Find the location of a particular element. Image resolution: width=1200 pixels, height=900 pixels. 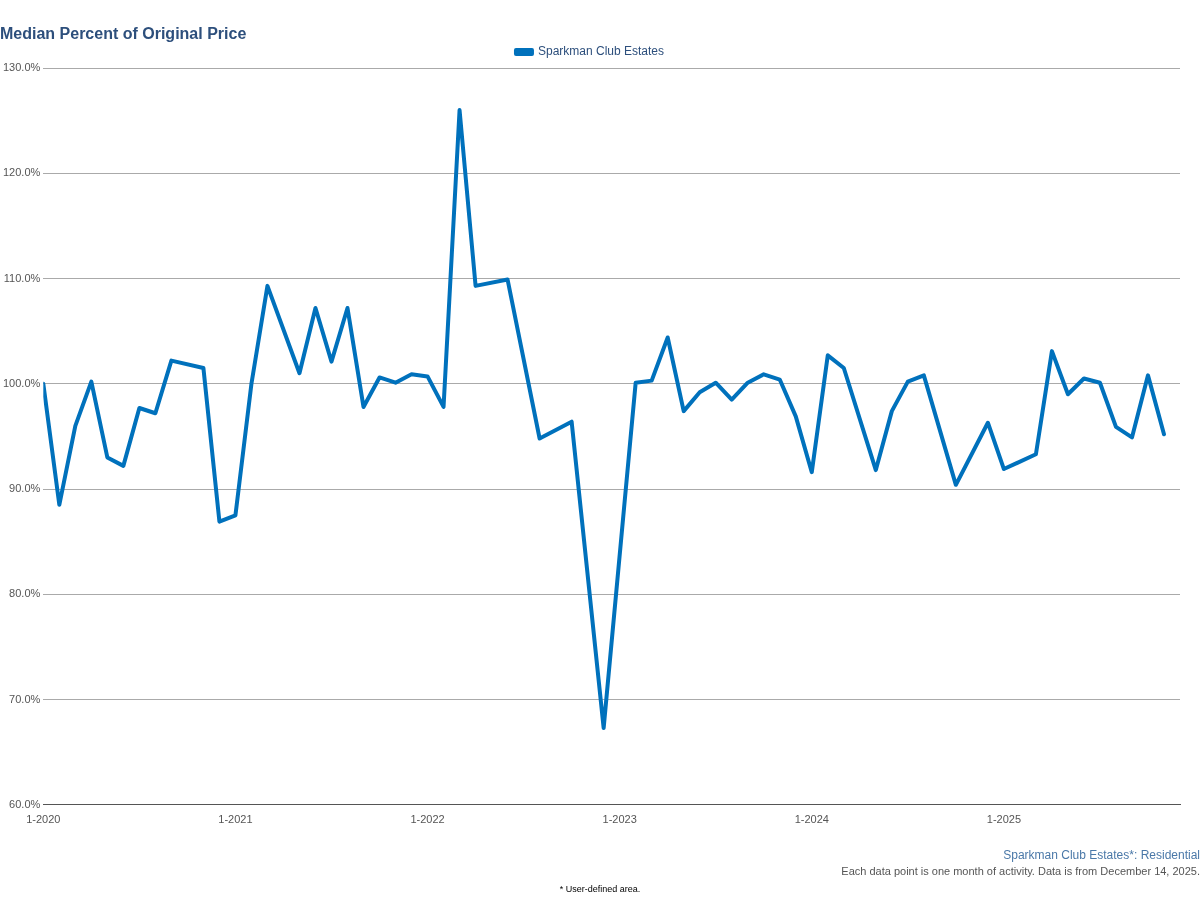

legend-label: Sparkman Club Estates is located at coordinates (601, 51).